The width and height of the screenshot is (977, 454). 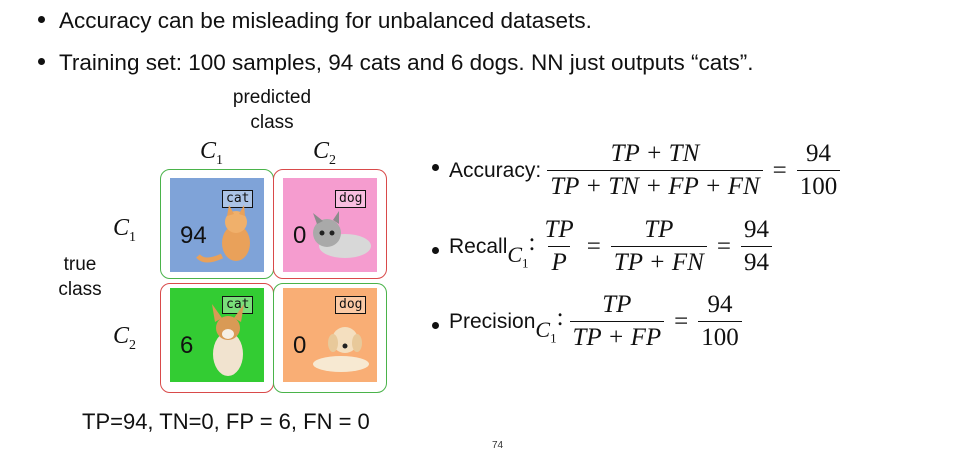 I want to click on recall-f1-denominator: P, so click(x=558, y=261).